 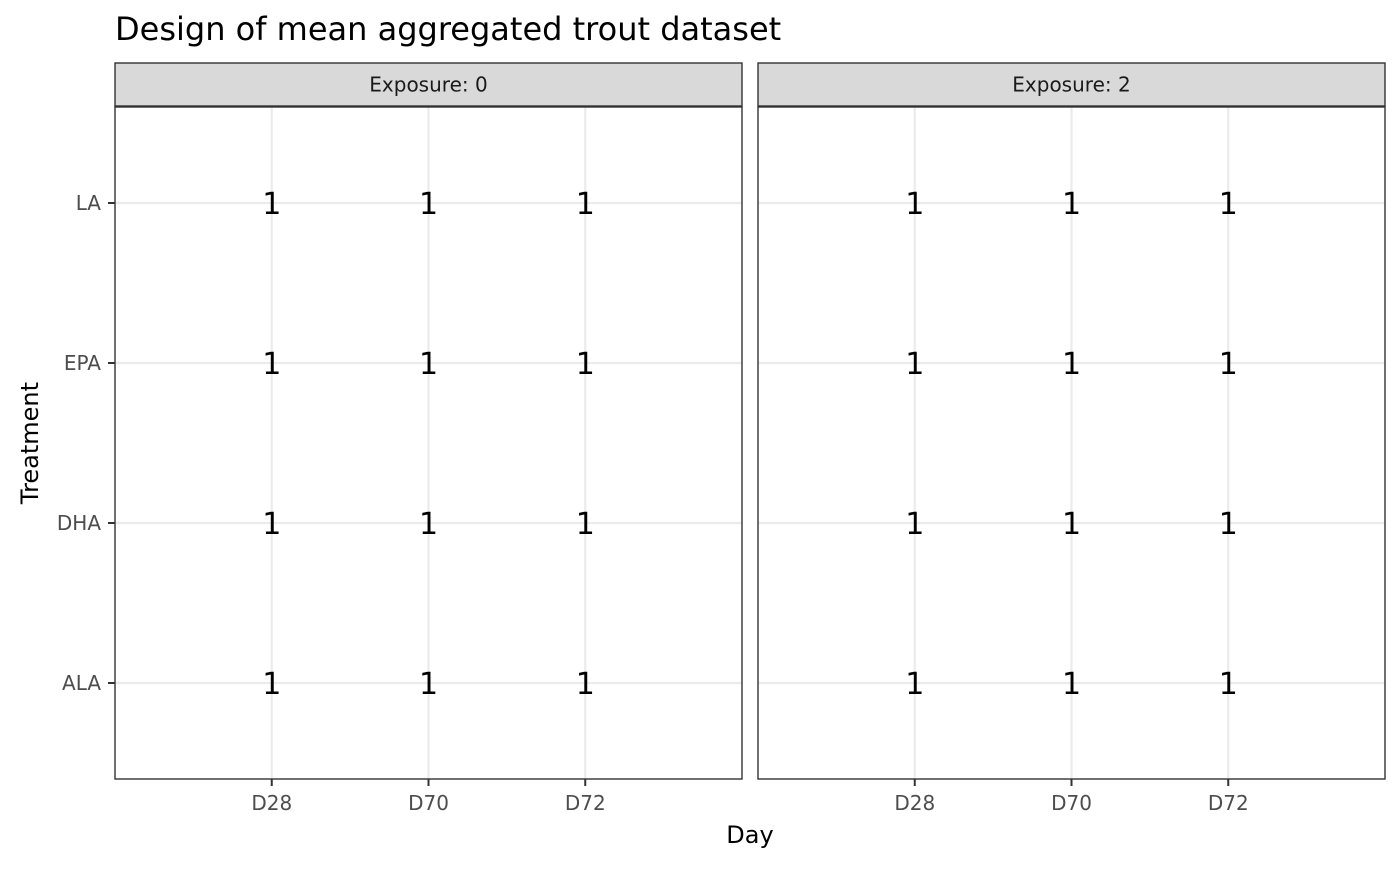 I want to click on y-axis: LA EPA DHA ALA, so click(x=86, y=443).